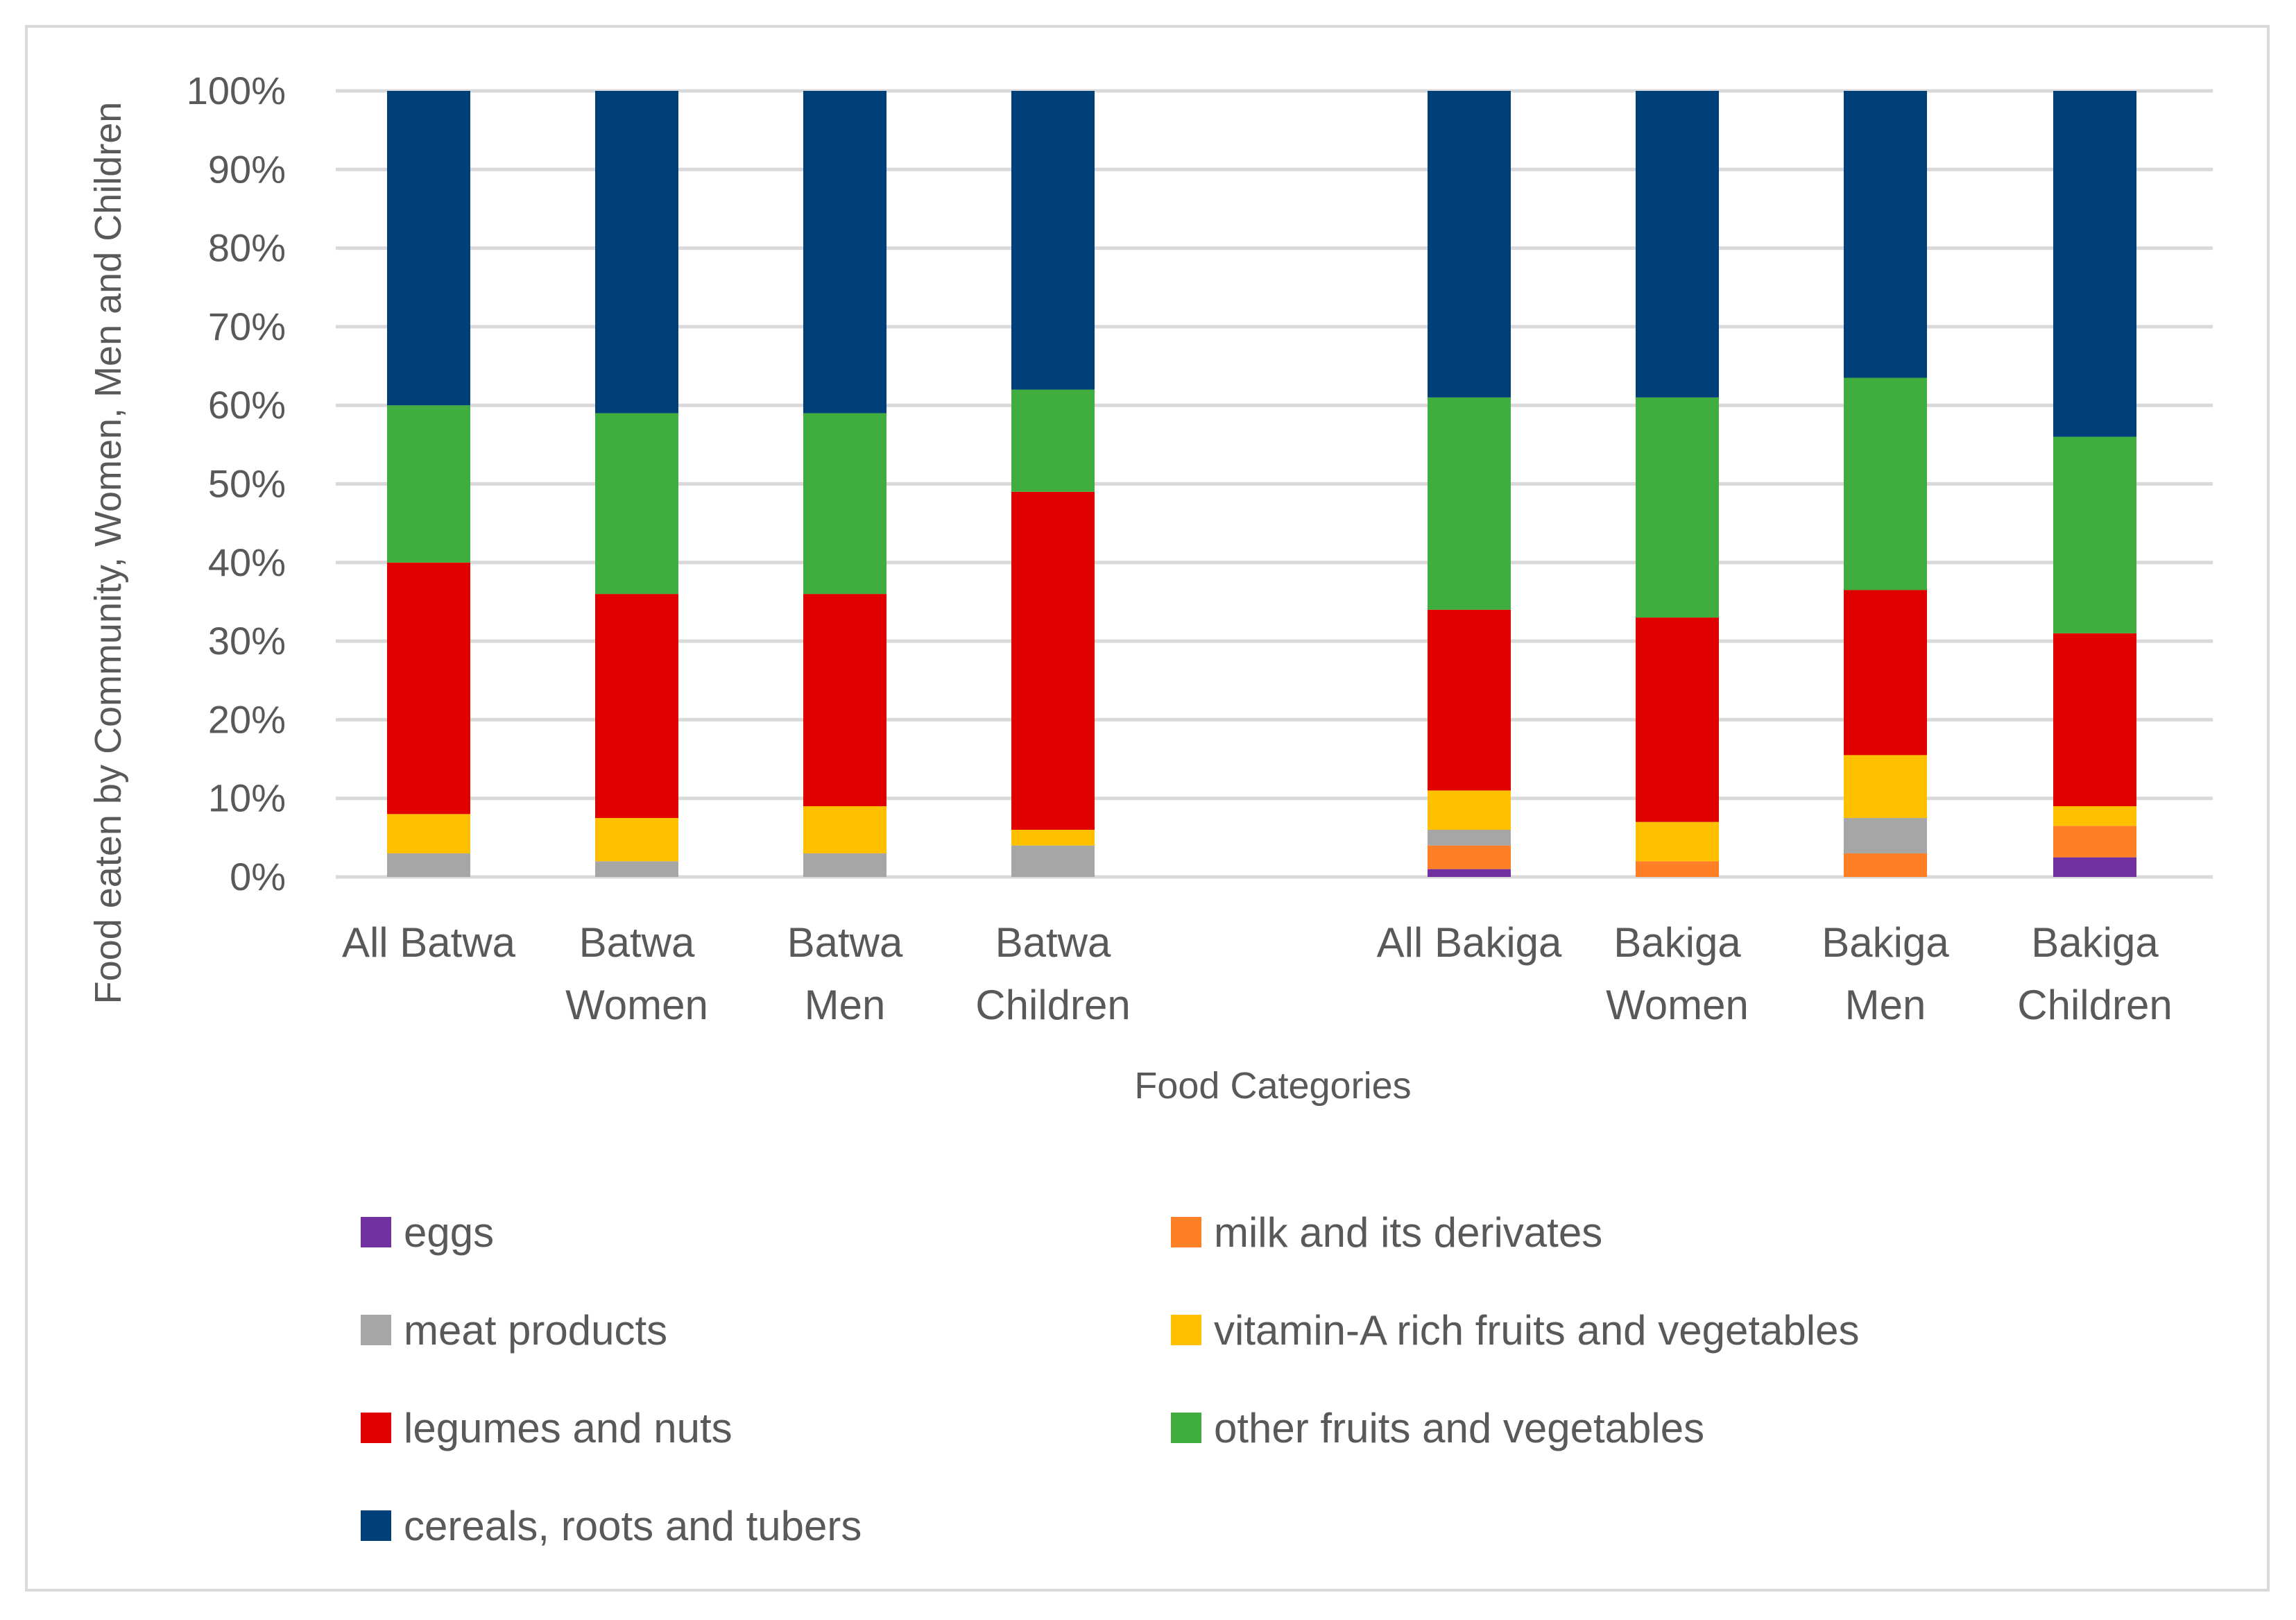 The image size is (2296, 1620). What do you see at coordinates (236, 90) in the screenshot?
I see `y-tick-label: 100%` at bounding box center [236, 90].